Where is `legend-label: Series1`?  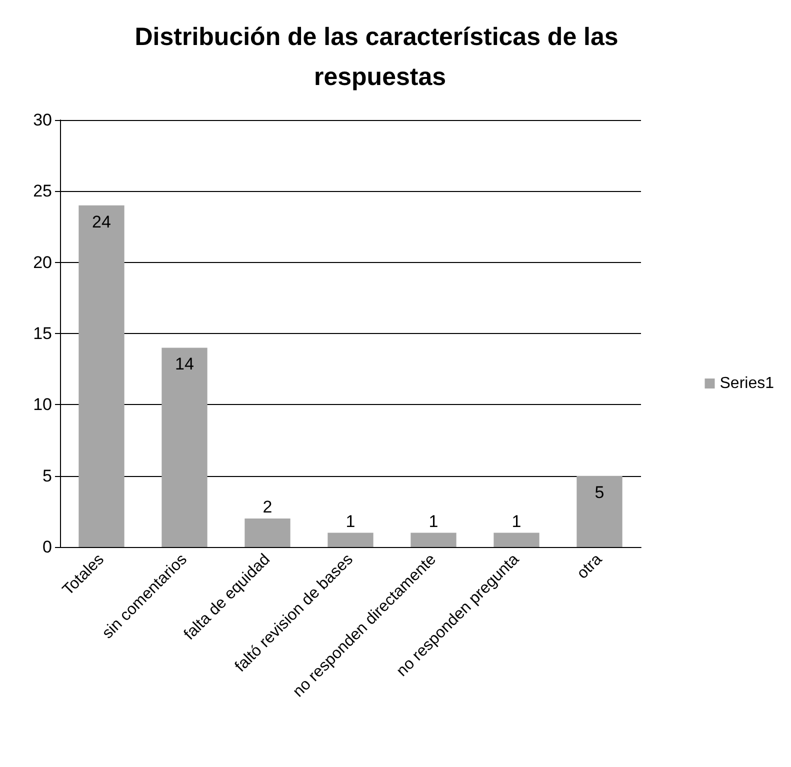
legend-label: Series1 is located at coordinates (747, 383).